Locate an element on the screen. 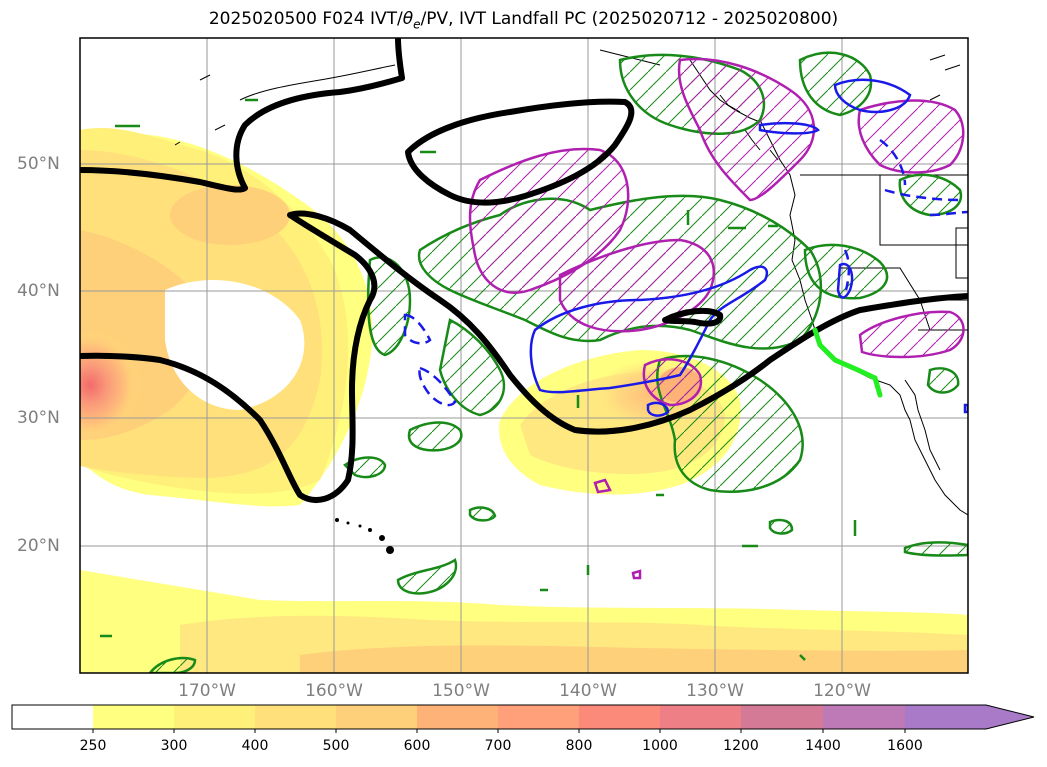 The width and height of the screenshot is (1047, 767). lon-label-160w: 160°W is located at coordinates (334, 691).